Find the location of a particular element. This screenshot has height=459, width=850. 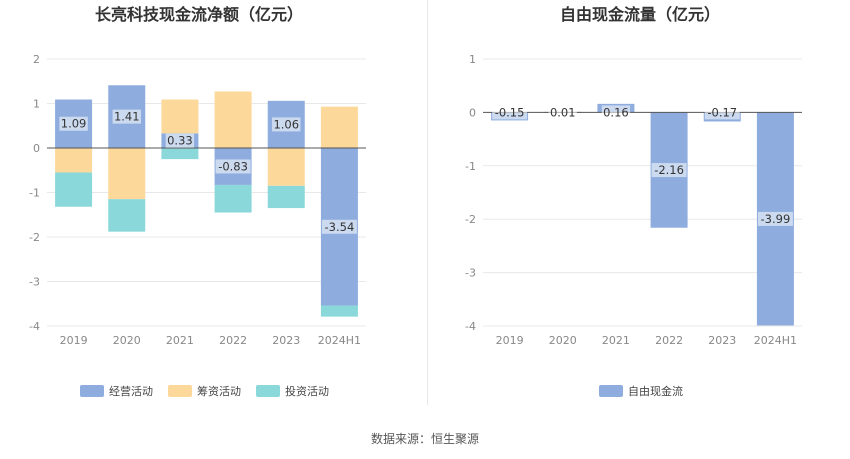

fcf-y-tick-label: -3 is located at coordinates (470, 273).